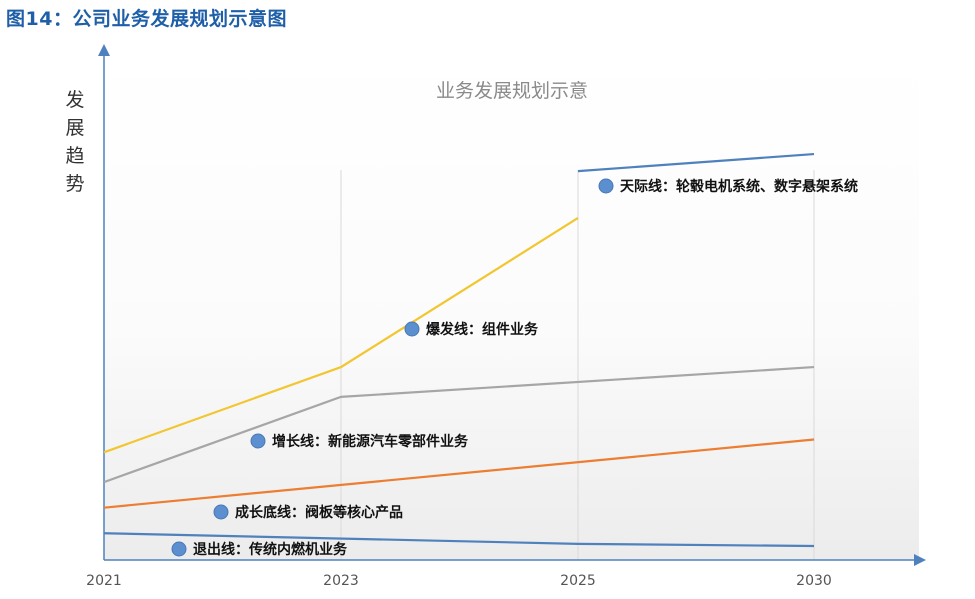 The width and height of the screenshot is (975, 599). Describe the element at coordinates (221, 512) in the screenshot. I see `annotation-dot-base-line` at that location.